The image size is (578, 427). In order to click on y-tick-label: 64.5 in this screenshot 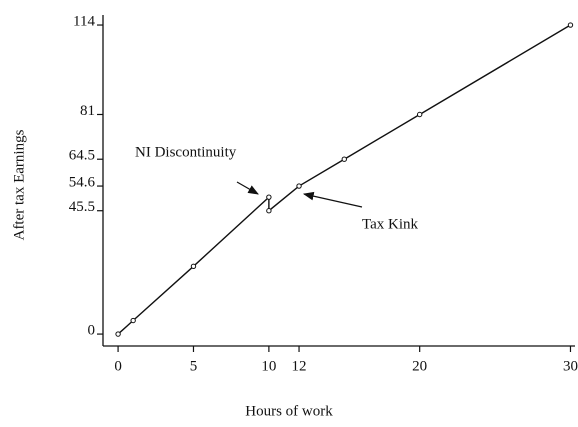, I will do `click(82, 156)`.